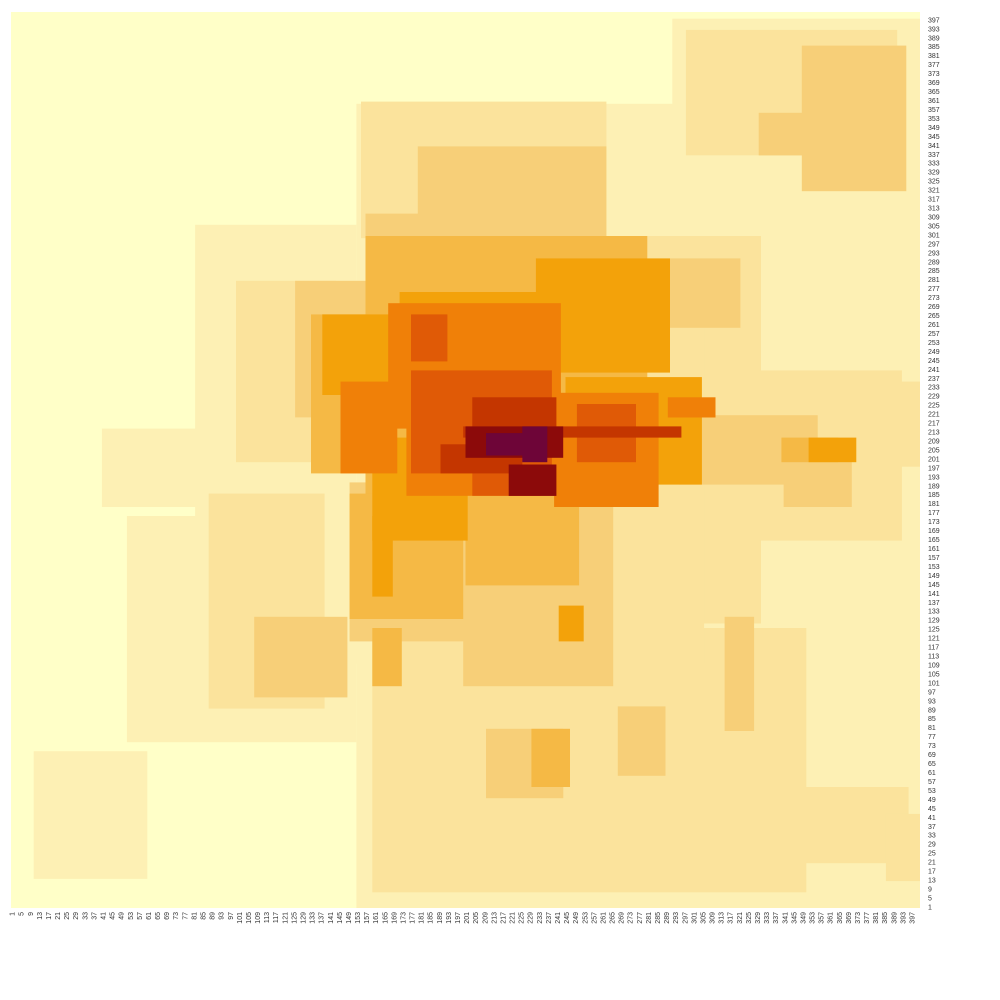 The width and height of the screenshot is (1000, 1000). Describe the element at coordinates (934, 244) in the screenshot. I see `y-tick-label: 297` at that location.